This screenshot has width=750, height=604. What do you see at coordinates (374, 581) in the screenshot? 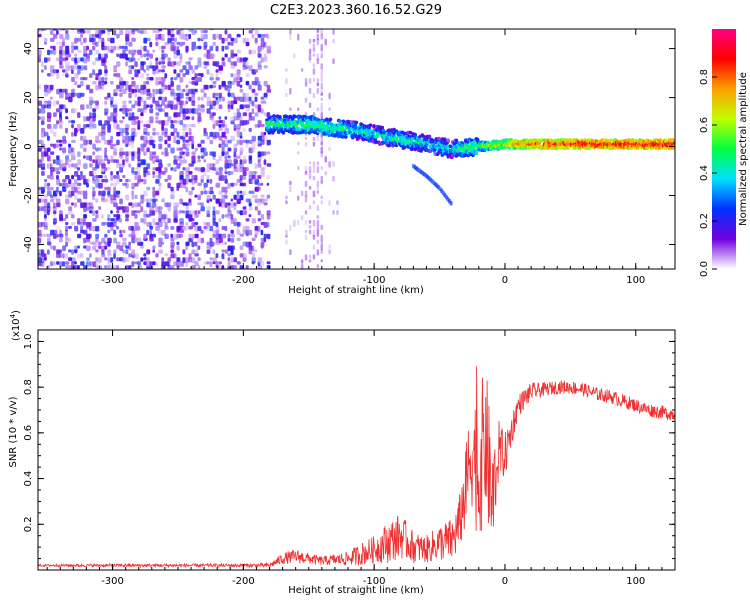
I see `x-tick-label: -100` at bounding box center [374, 581].